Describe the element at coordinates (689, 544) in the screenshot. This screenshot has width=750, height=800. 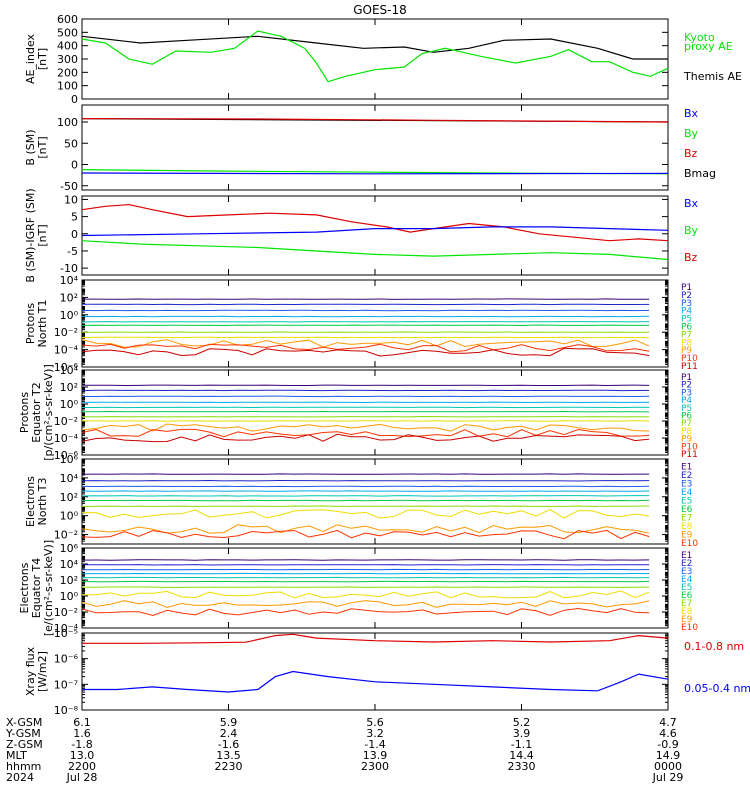
I see `channel-legend-label: E10` at that location.